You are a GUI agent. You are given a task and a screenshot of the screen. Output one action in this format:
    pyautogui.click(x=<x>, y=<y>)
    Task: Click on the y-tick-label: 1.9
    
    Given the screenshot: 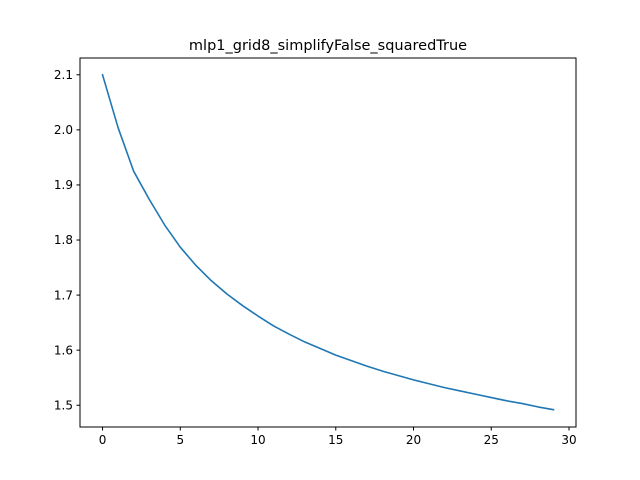 What is the action you would take?
    pyautogui.click(x=63, y=185)
    